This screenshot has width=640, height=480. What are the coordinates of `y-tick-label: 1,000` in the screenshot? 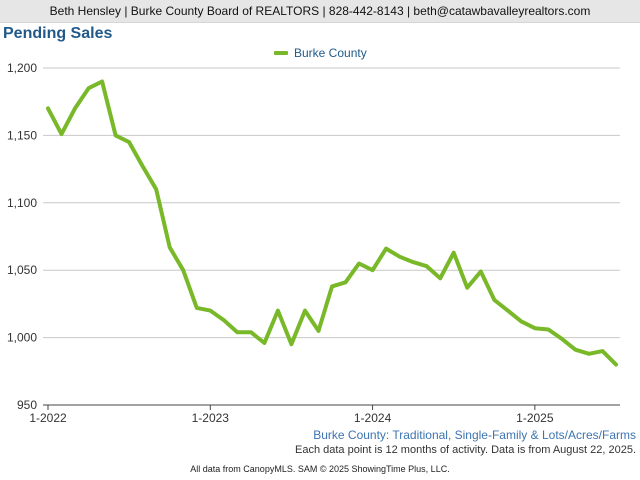 It's located at (22, 338).